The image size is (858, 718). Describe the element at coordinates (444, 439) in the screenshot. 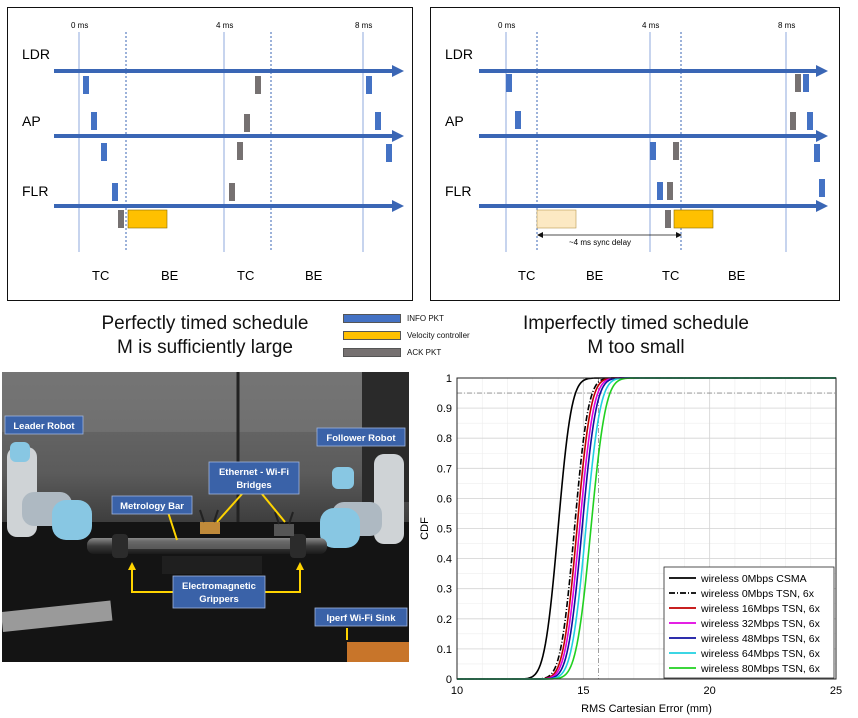

I see `y-tick-label: 0.8` at that location.